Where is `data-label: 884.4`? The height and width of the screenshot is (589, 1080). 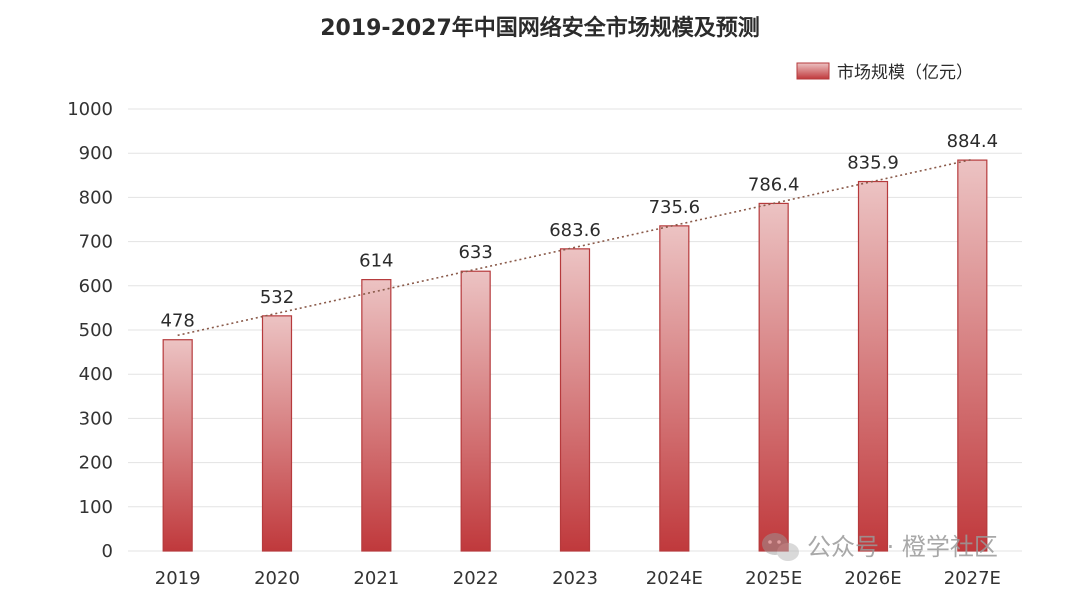
data-label: 884.4 is located at coordinates (973, 141).